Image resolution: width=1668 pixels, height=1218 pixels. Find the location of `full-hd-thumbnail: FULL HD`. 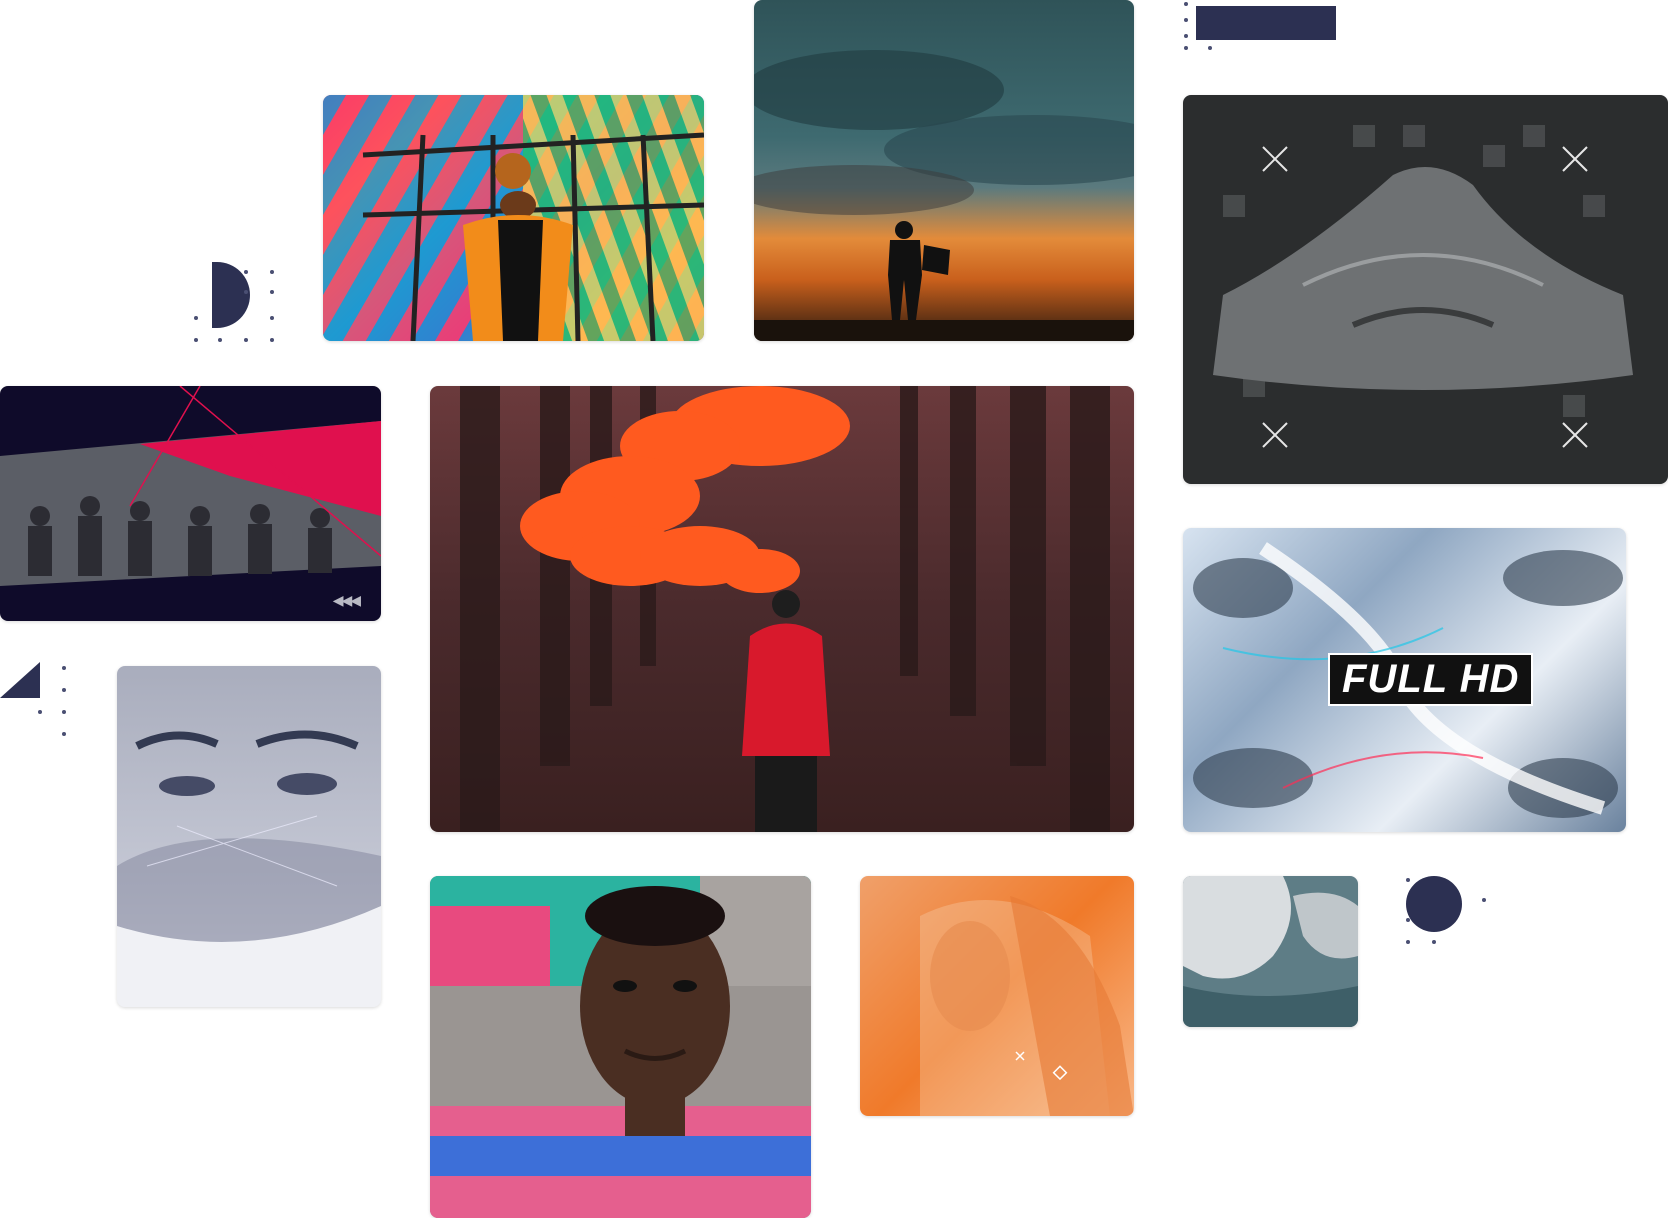

full-hd-thumbnail: FULL HD is located at coordinates (1404, 680).